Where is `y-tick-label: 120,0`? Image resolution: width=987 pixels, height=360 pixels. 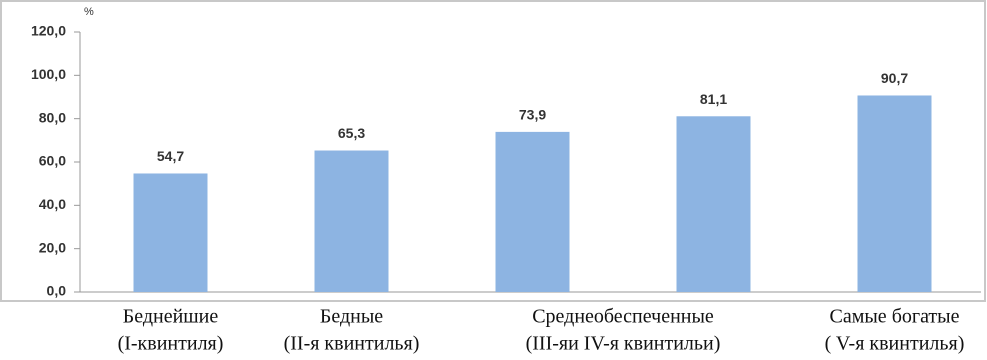 y-tick-label: 120,0 is located at coordinates (48, 31).